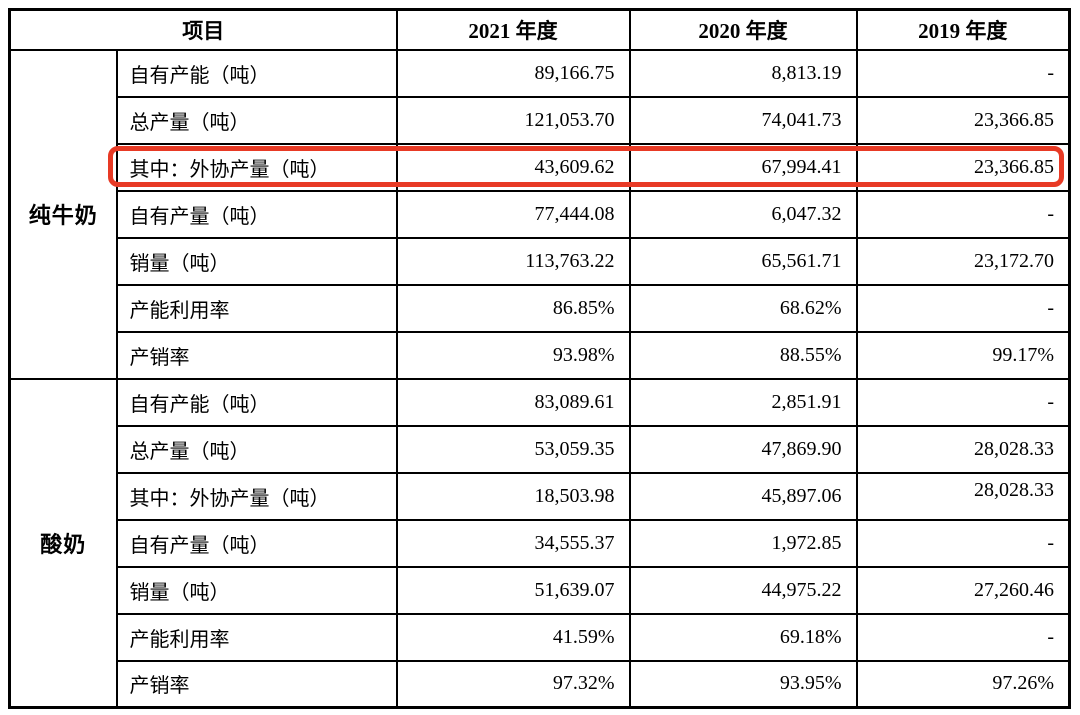 The width and height of the screenshot is (1080, 715). I want to click on value-cell: 97.26%, so click(963, 684).